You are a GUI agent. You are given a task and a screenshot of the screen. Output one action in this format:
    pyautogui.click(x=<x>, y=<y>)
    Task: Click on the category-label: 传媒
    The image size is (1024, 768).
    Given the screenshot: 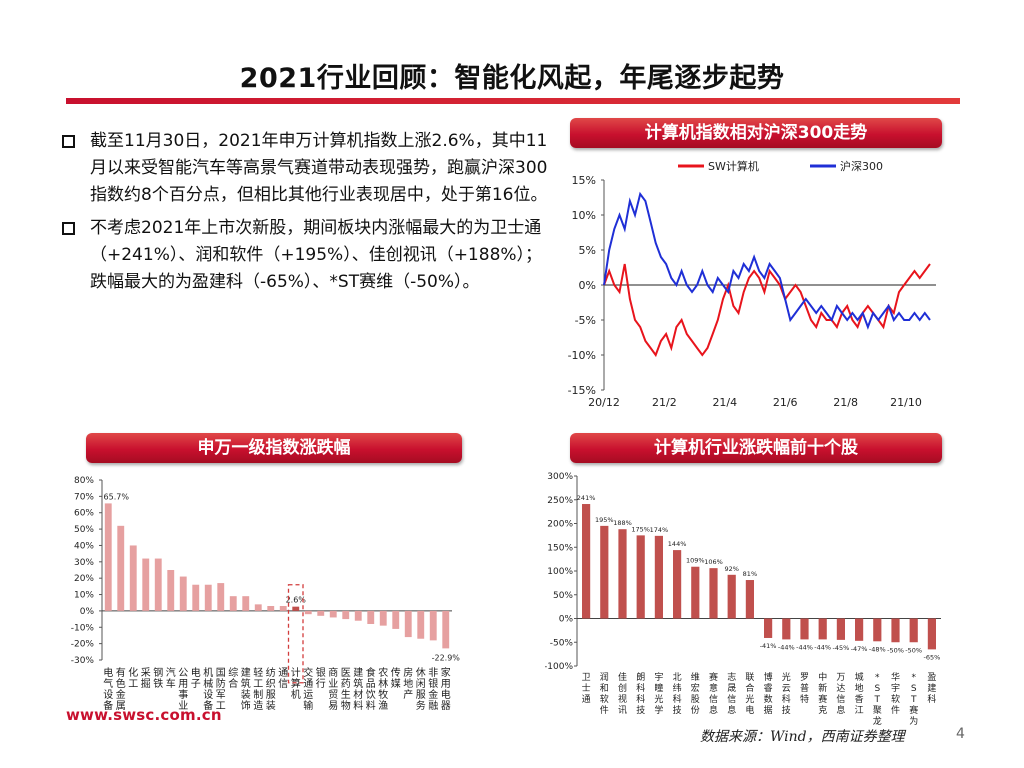 What is the action you would take?
    pyautogui.click(x=396, y=678)
    